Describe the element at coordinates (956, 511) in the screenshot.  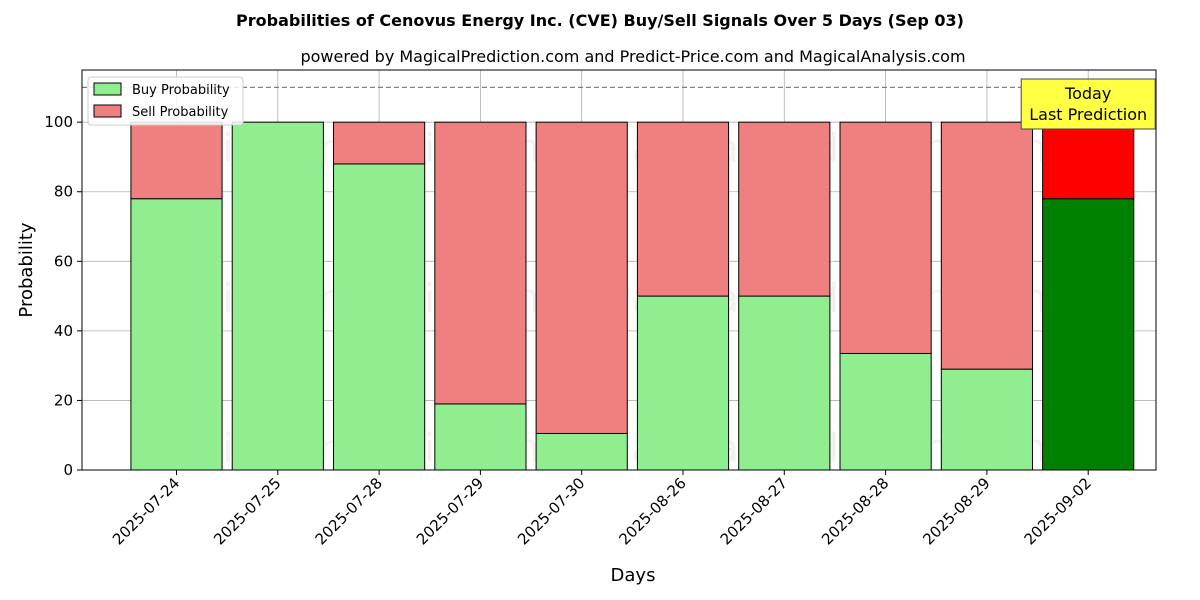
I see `x-tick-label: 2025-08-29` at that location.